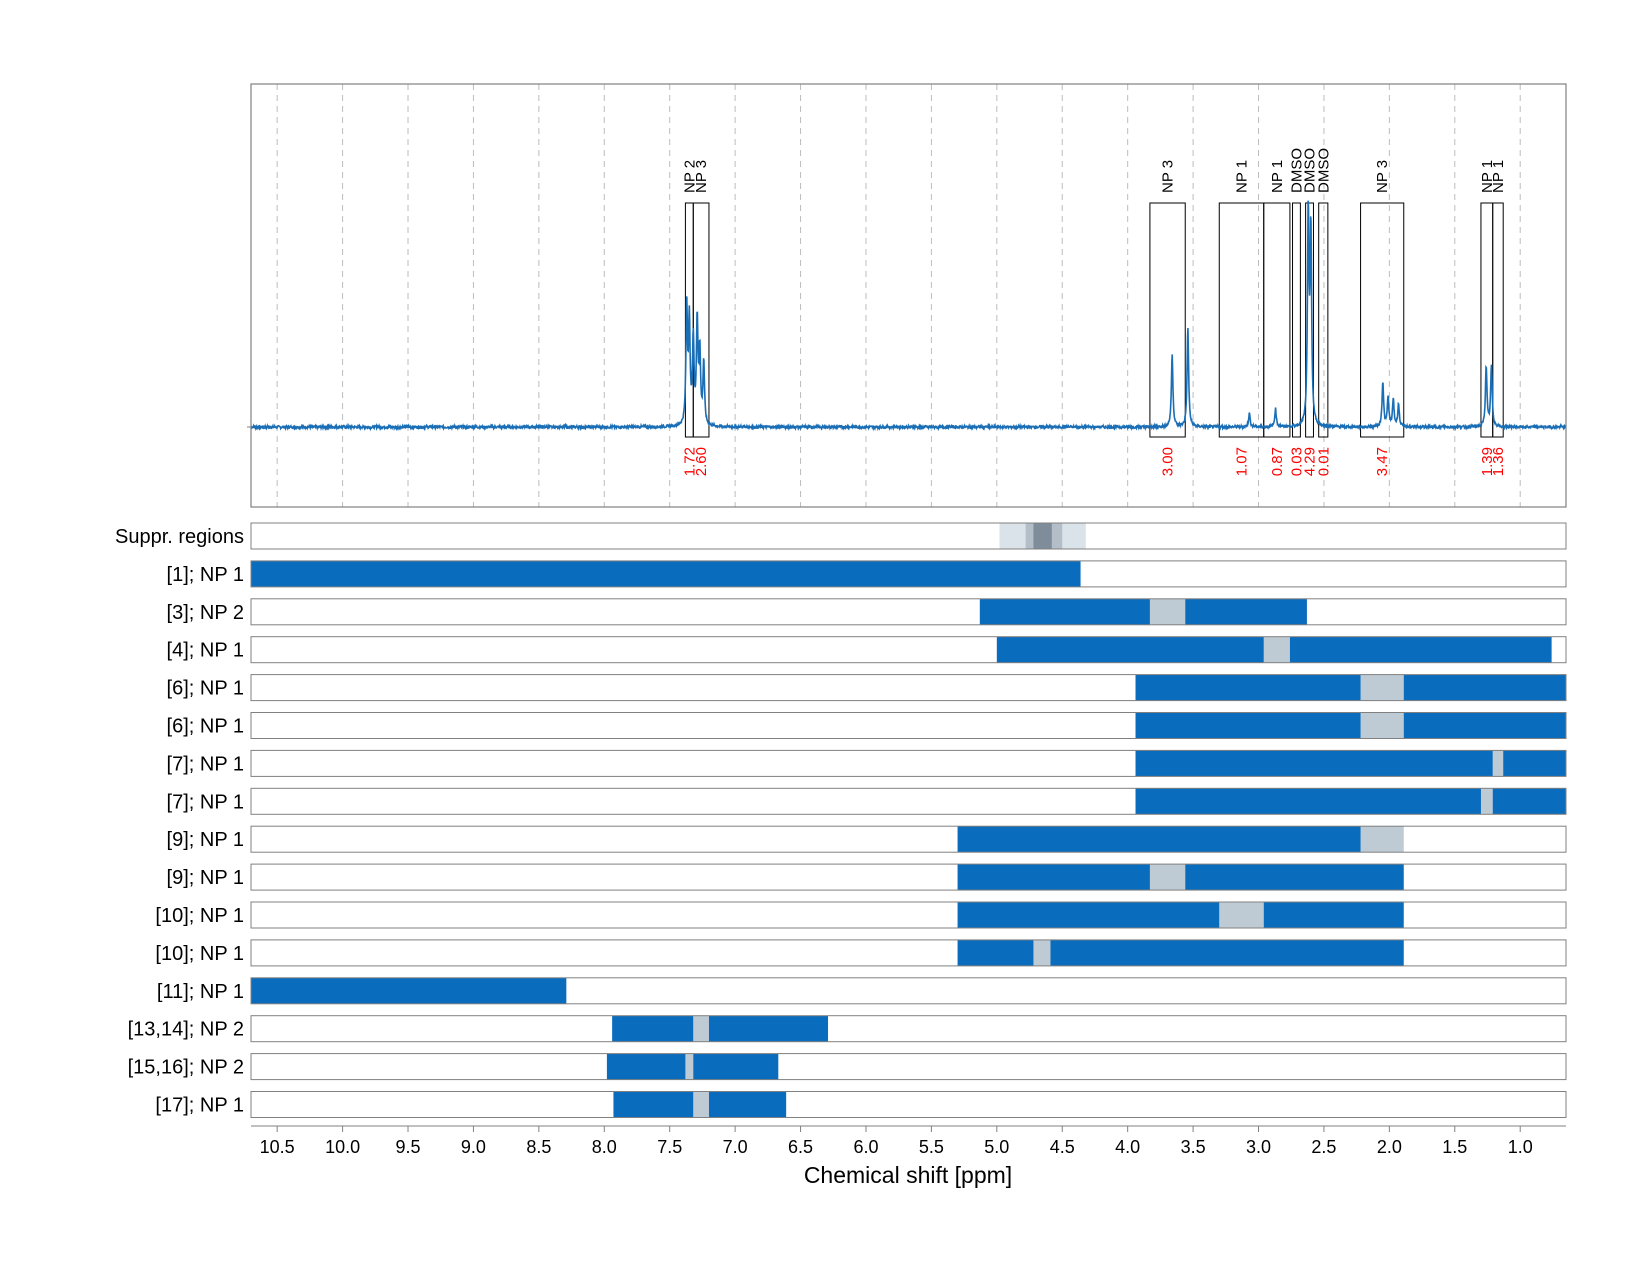 The width and height of the screenshot is (1651, 1275). I want to click on x-tick-label: 3.5, so click(1193, 1147).